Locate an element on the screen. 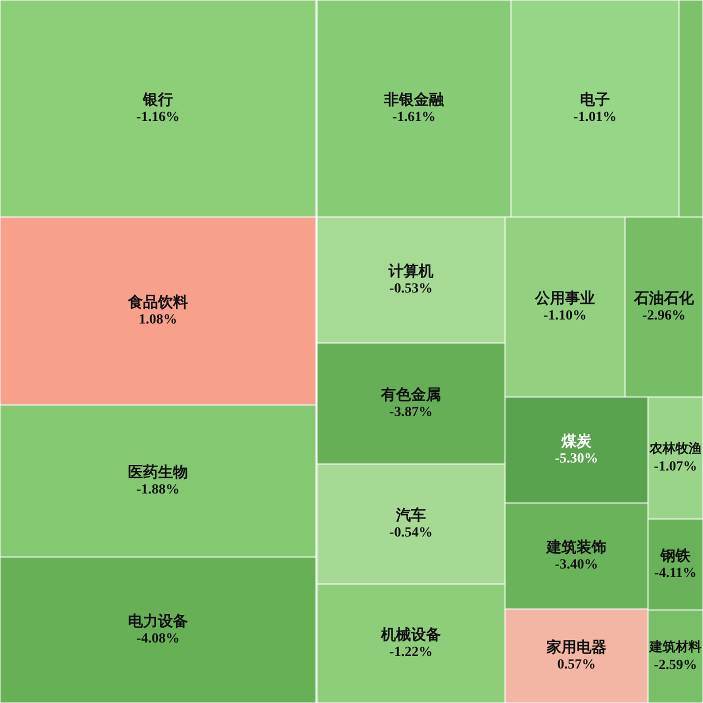  data-label: -2.96% is located at coordinates (664, 316).